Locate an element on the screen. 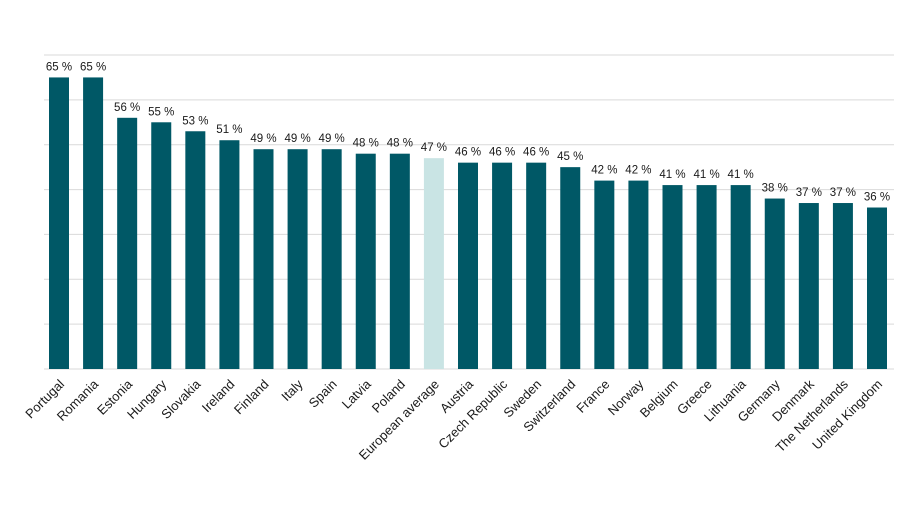 This screenshot has width=911, height=512. value-label: 36 % is located at coordinates (877, 198).